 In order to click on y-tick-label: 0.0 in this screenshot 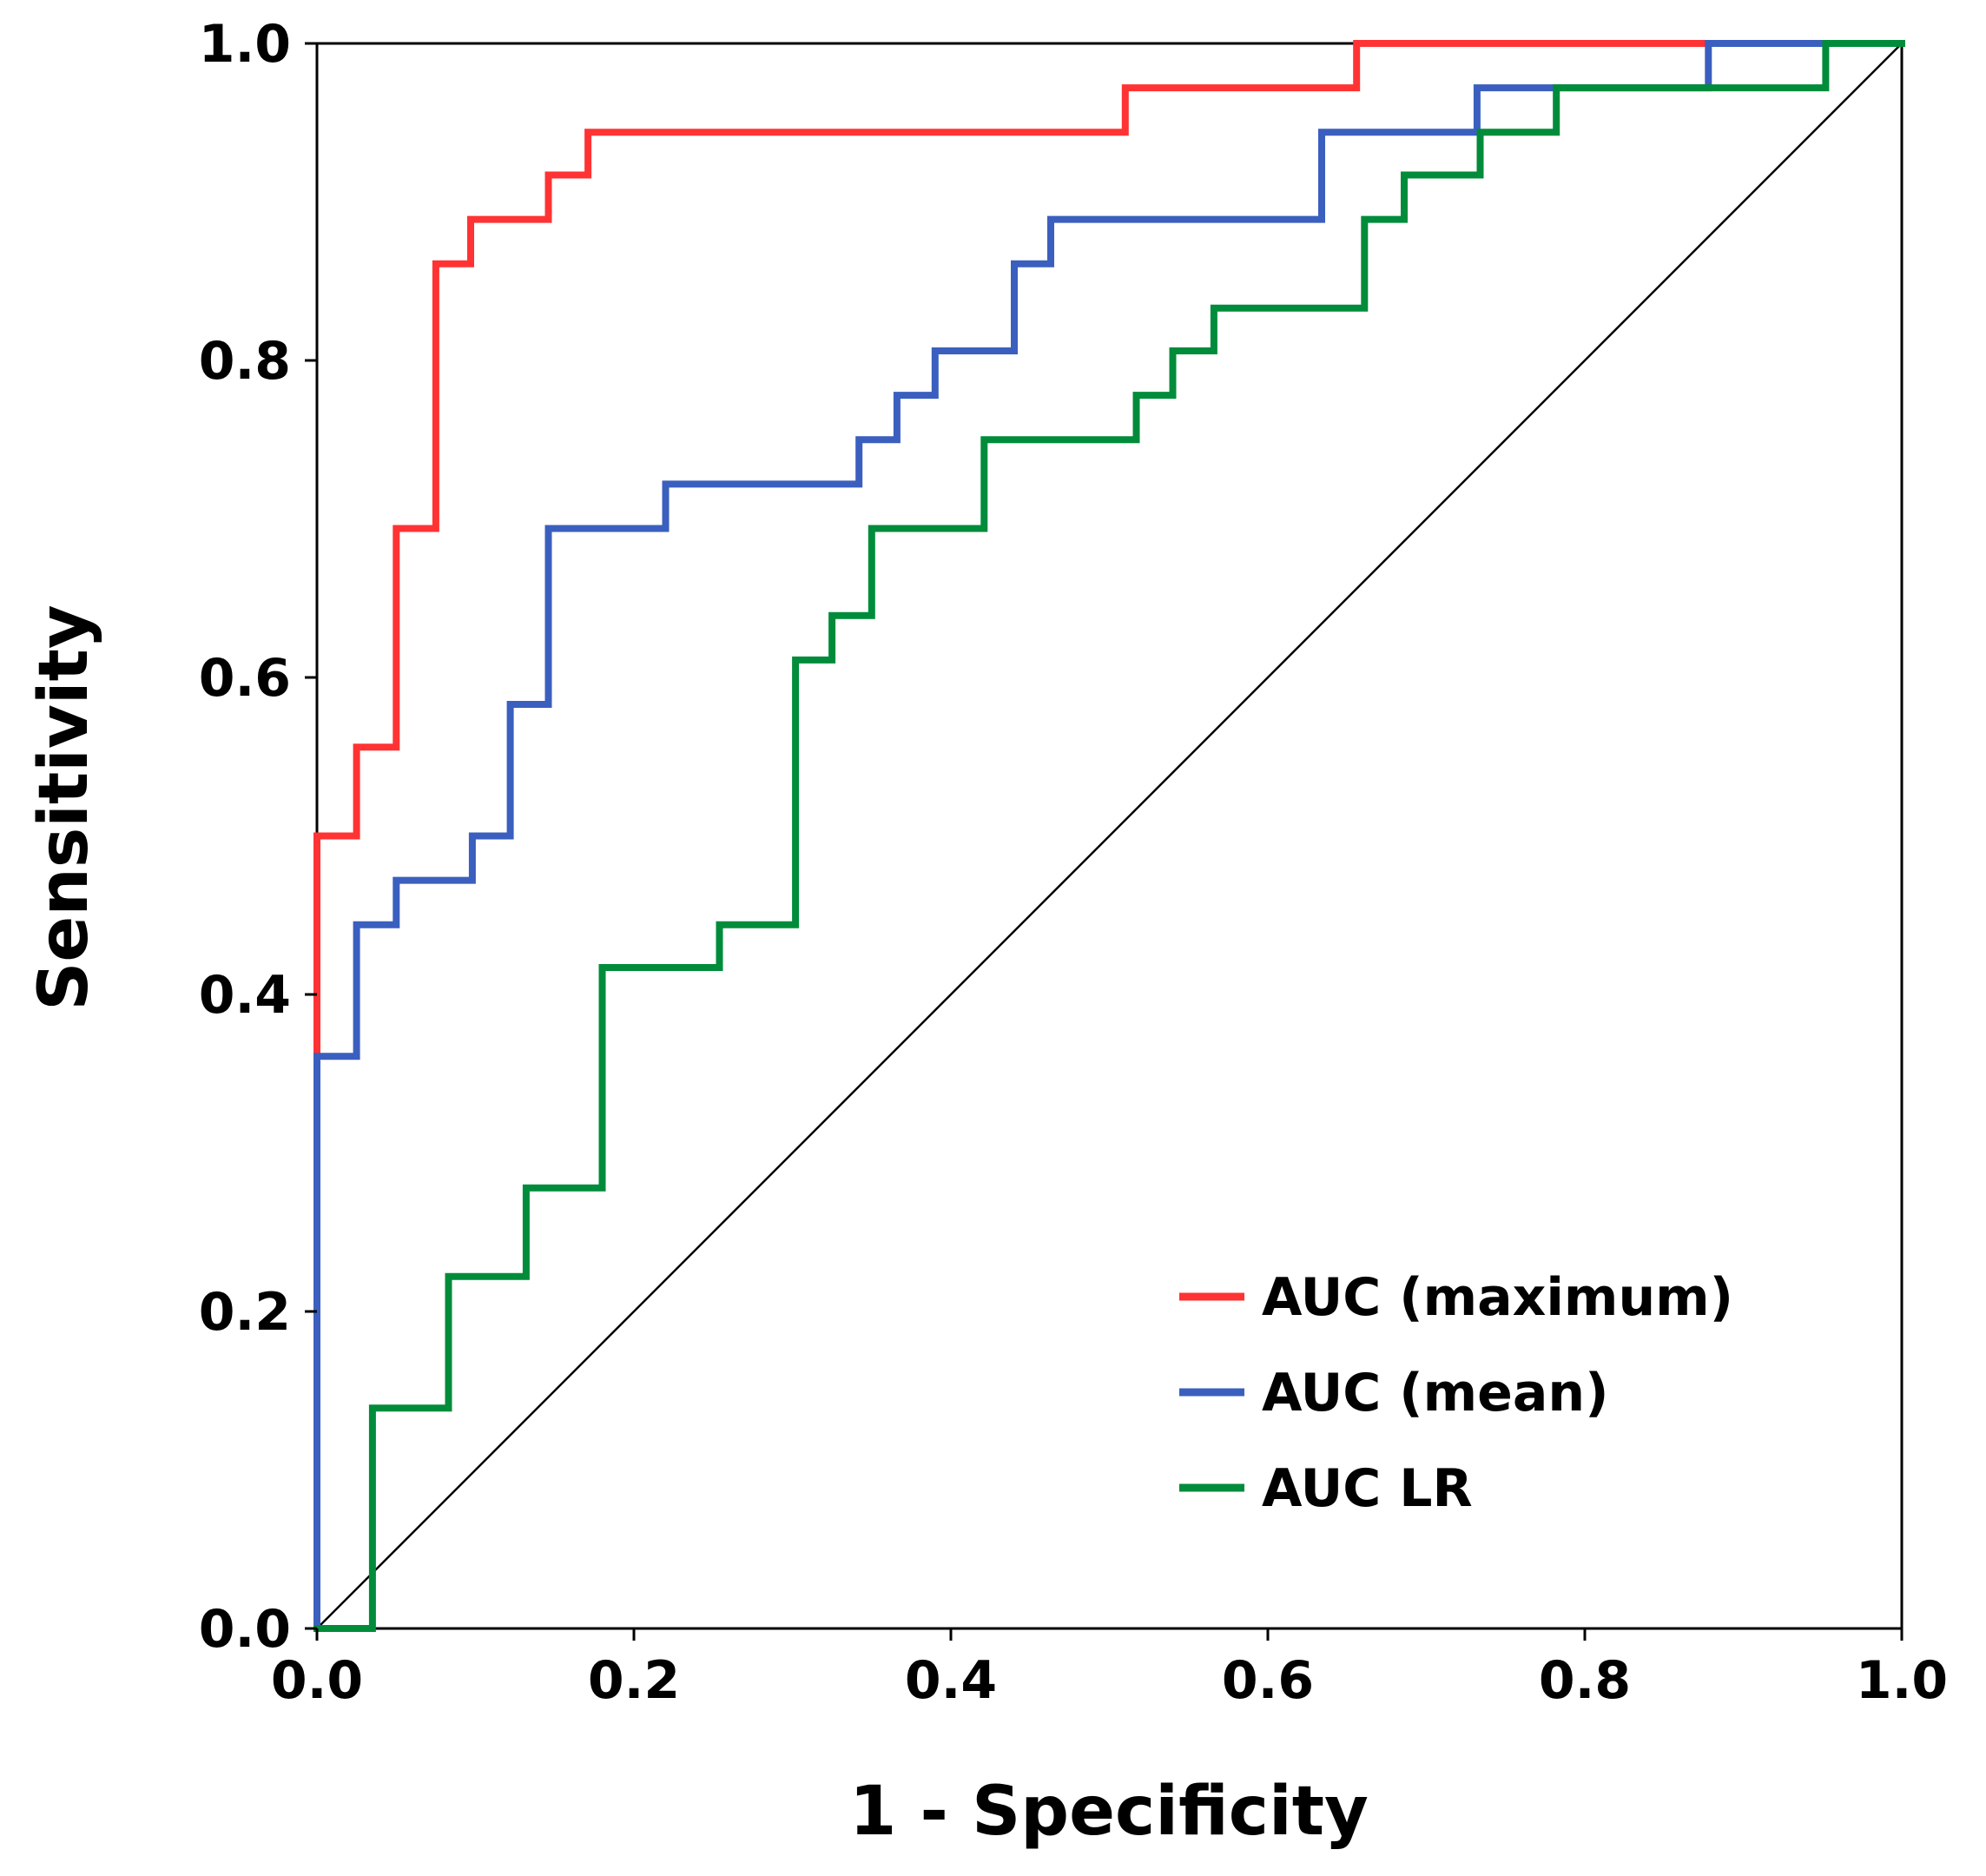, I will do `click(245, 1629)`.